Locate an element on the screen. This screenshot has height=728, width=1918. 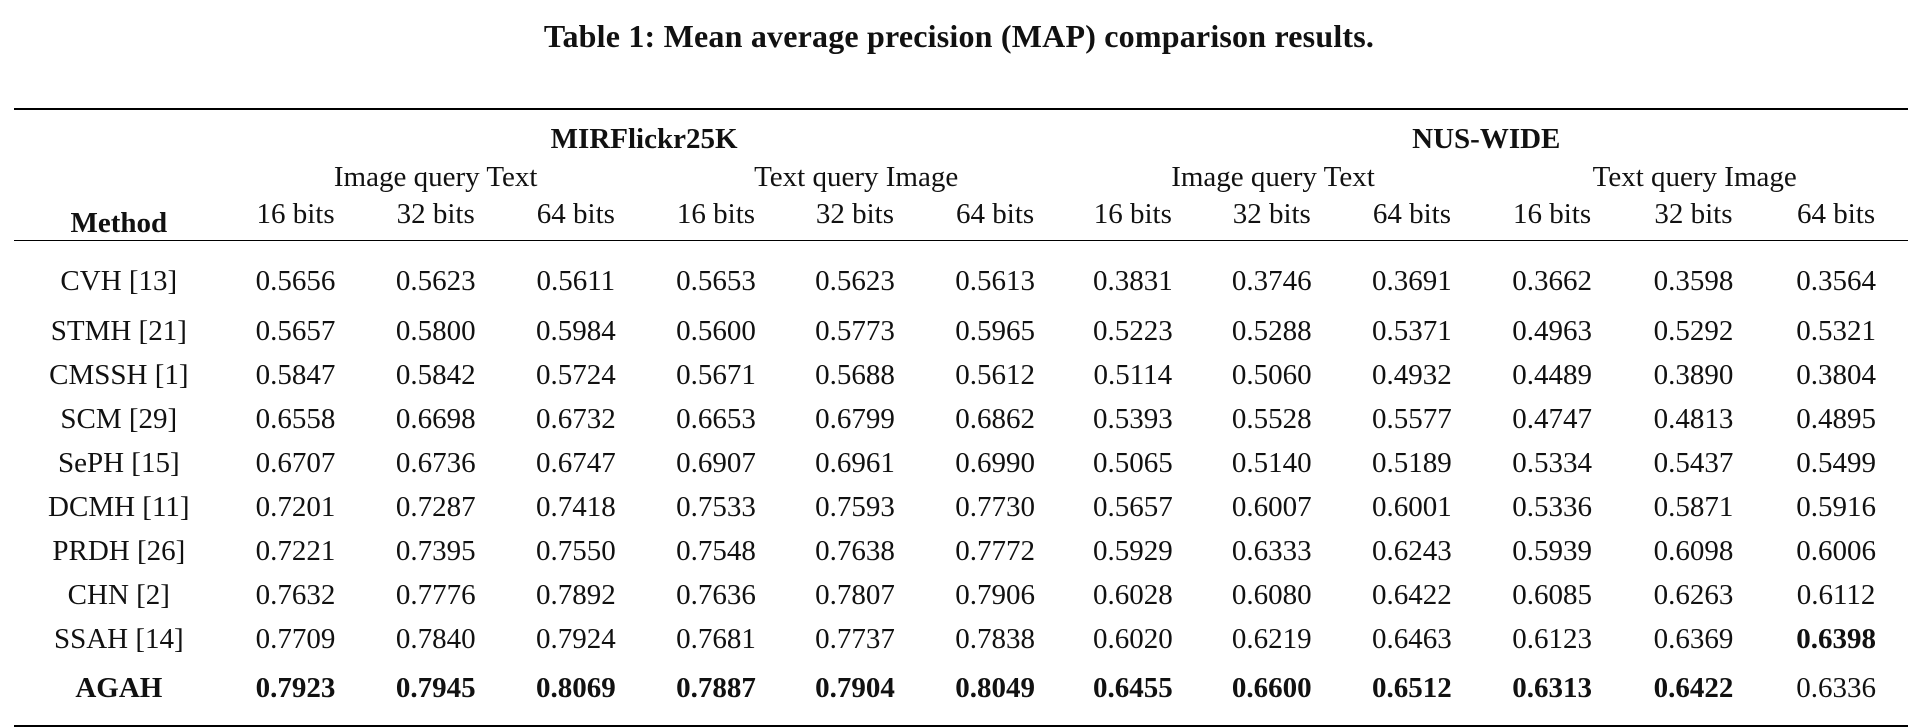
map-value-cell: 0.7533 is located at coordinates (716, 506).